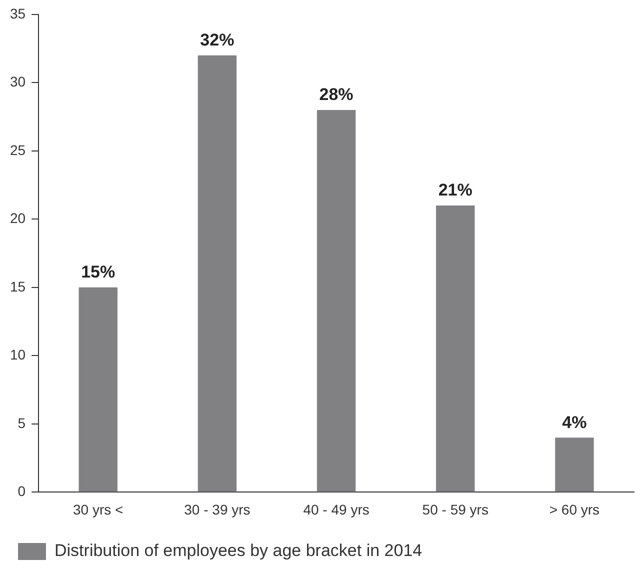 The image size is (640, 574). Describe the element at coordinates (22, 491) in the screenshot. I see `y-tick-label: 0` at that location.